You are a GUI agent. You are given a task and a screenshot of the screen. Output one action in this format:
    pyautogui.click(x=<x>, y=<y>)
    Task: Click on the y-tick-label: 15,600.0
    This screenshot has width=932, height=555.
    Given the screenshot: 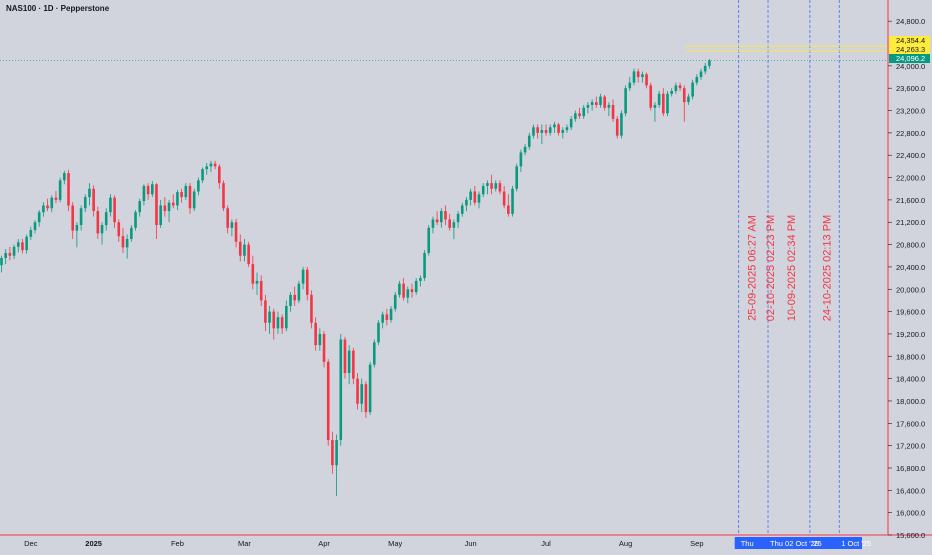 What is the action you would take?
    pyautogui.click(x=910, y=535)
    